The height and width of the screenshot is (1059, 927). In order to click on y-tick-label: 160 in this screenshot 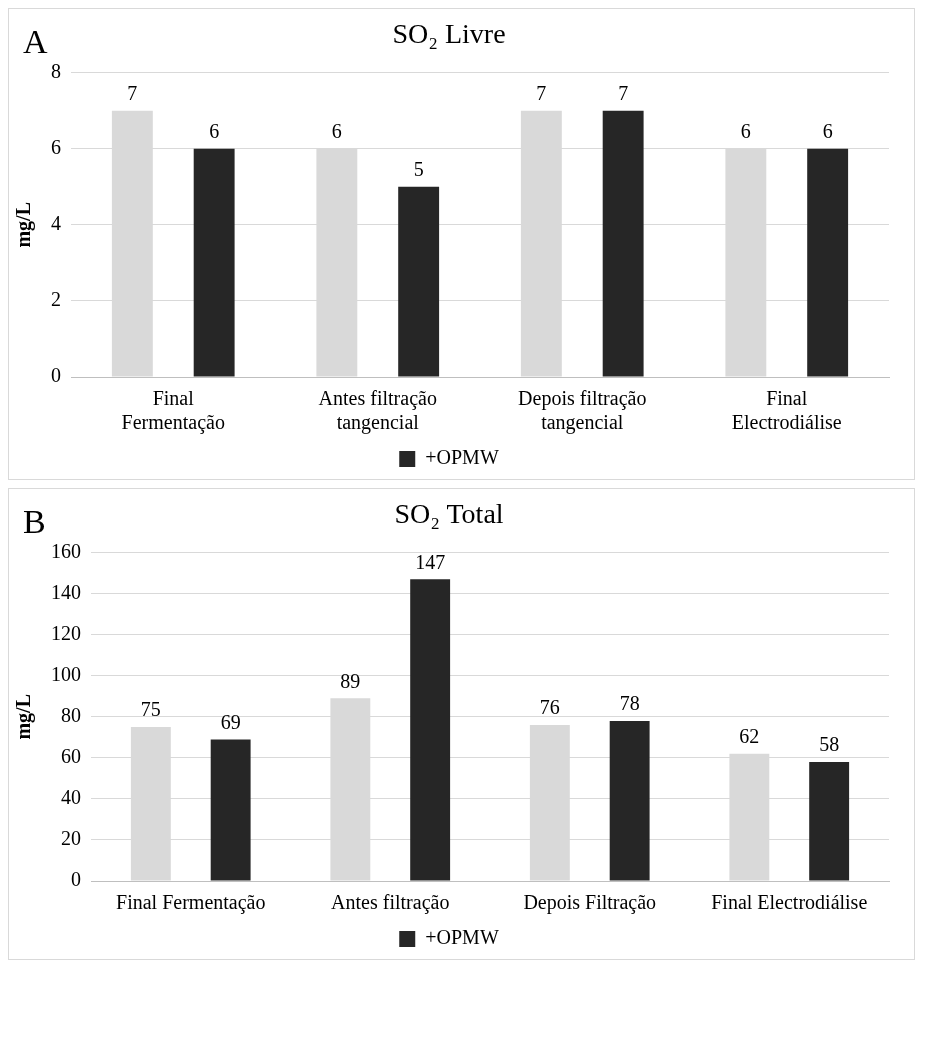, I will do `click(66, 550)`.